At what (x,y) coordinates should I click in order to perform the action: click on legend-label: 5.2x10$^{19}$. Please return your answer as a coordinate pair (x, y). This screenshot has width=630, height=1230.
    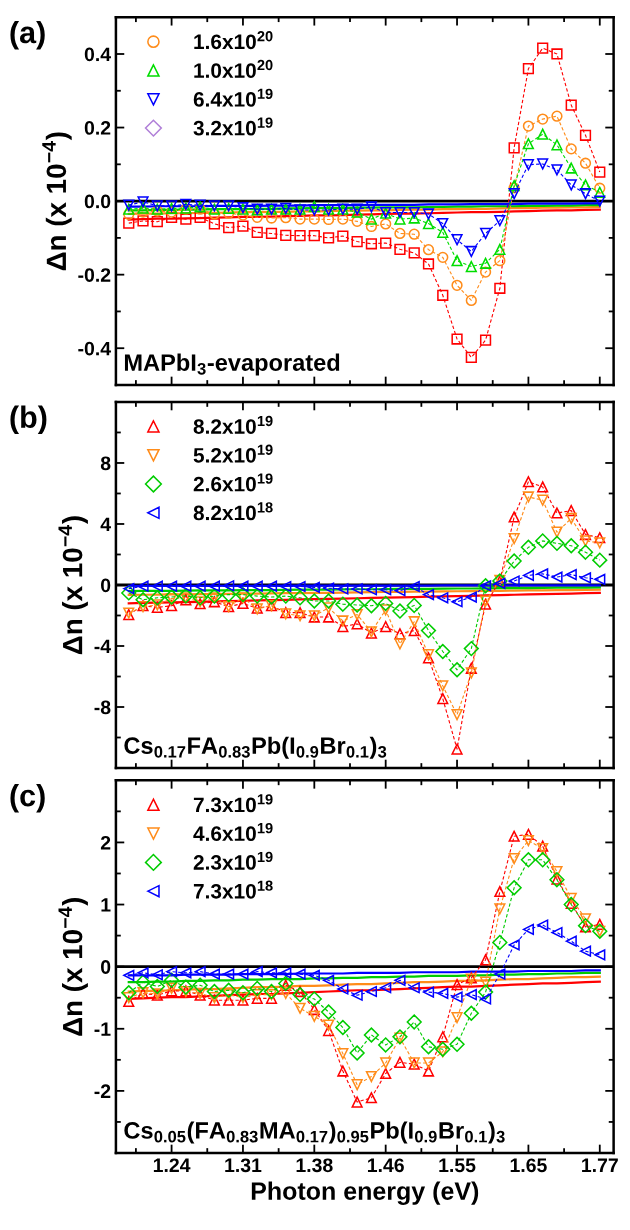
    Looking at the image, I should click on (233, 453).